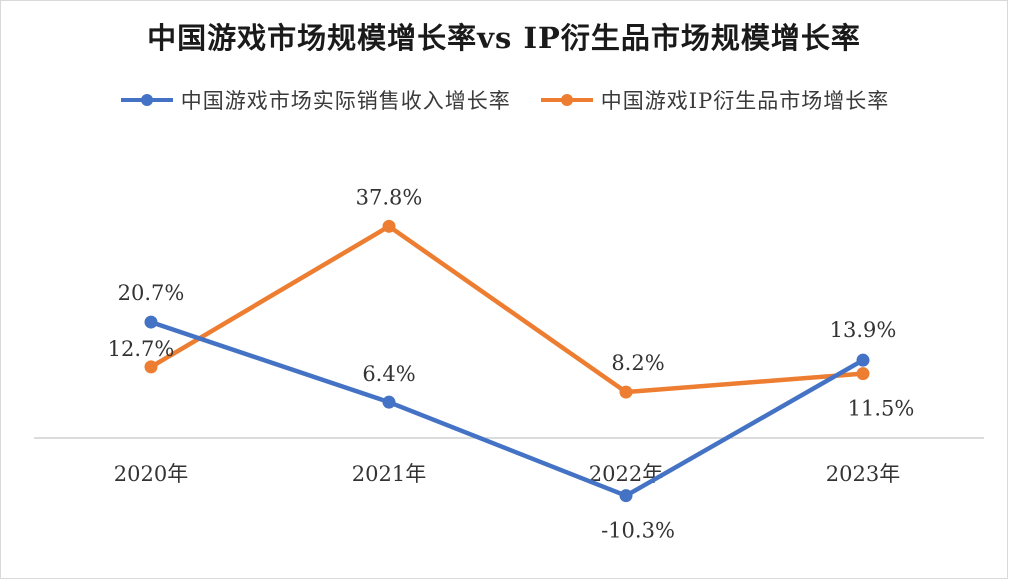  What do you see at coordinates (863, 330) in the screenshot?
I see `data-label: 13.9%` at bounding box center [863, 330].